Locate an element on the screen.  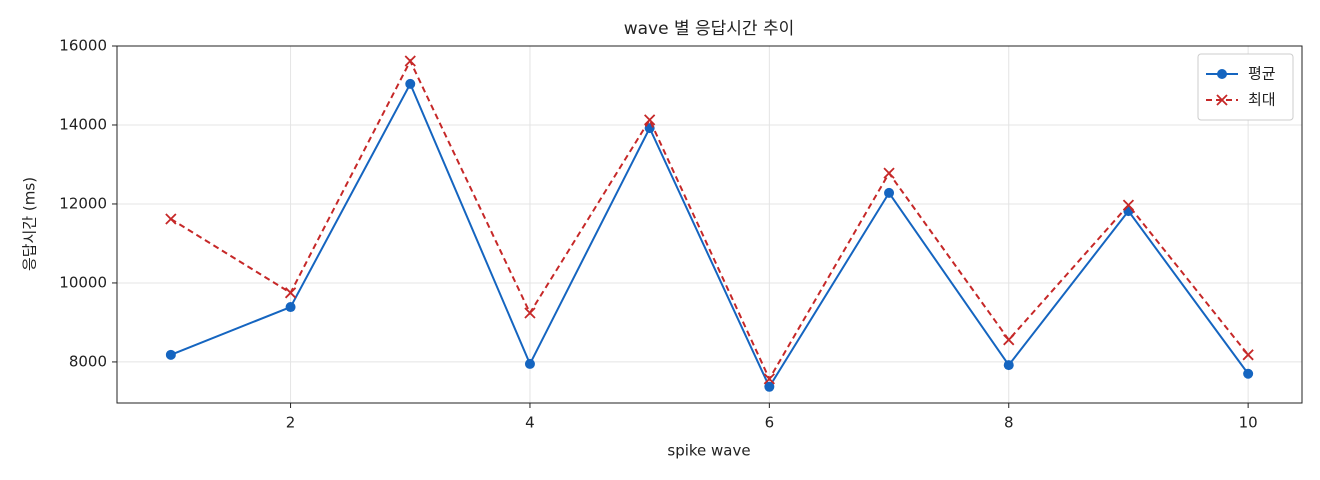
y-tick-label: 12000 is located at coordinates (83, 203).